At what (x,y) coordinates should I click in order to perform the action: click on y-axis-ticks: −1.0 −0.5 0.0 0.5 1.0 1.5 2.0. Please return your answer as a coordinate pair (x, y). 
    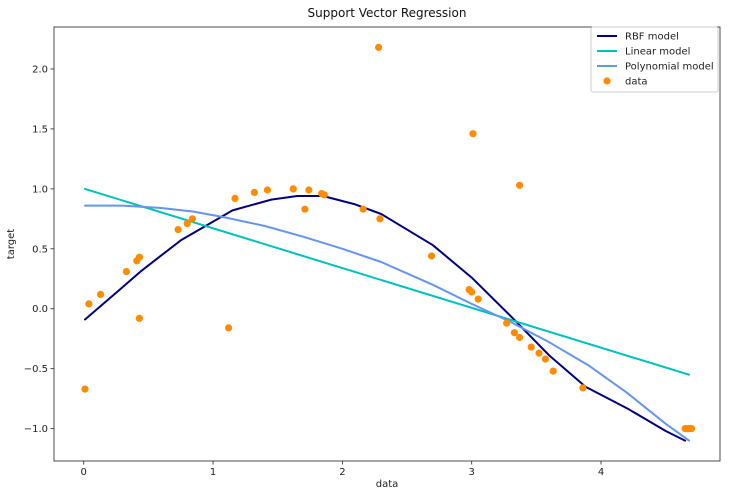
    Looking at the image, I should click on (39, 249).